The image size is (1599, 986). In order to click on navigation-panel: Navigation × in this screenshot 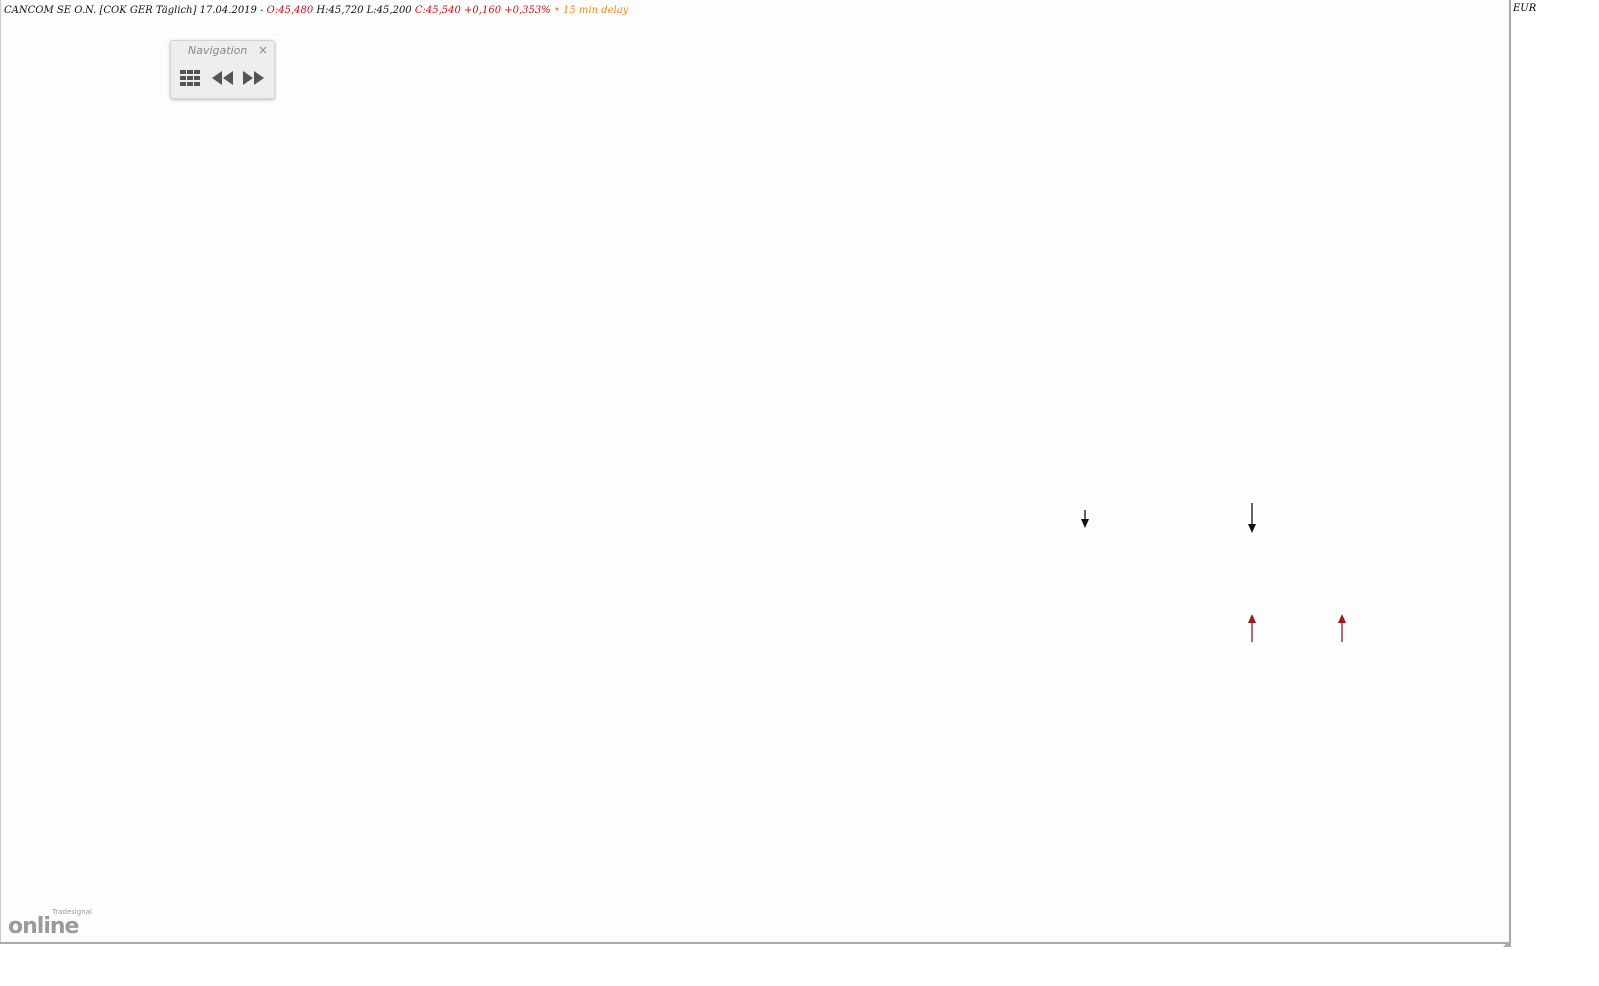, I will do `click(222, 69)`.